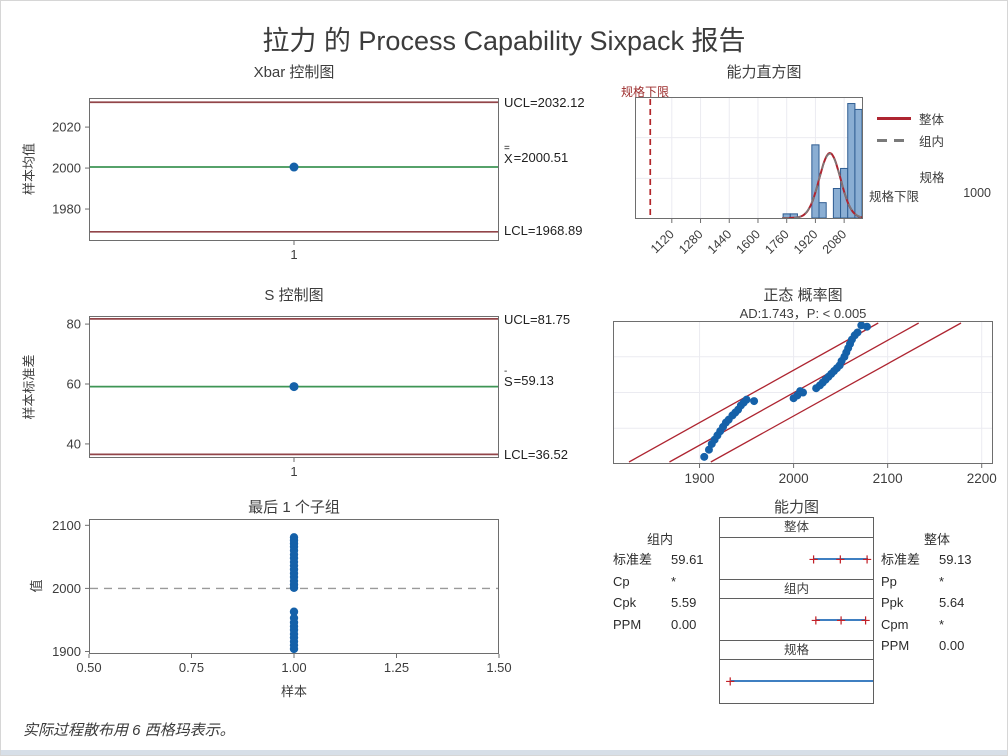 Image resolution: width=1008 pixels, height=756 pixels. Describe the element at coordinates (930, 195) in the screenshot. I see `spec-table-row: 规格下限 1000` at that location.